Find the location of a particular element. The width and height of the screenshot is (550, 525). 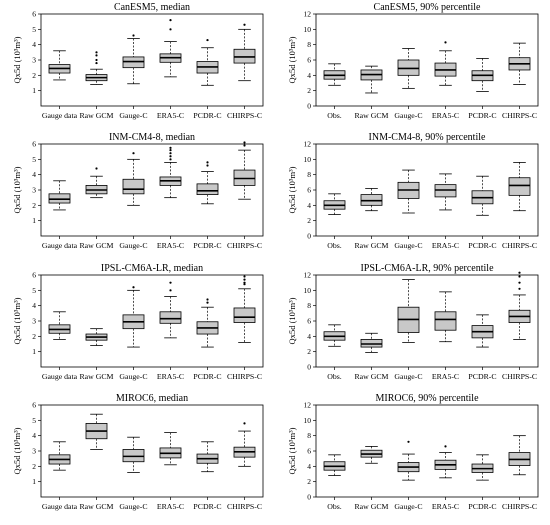

panel-title: CanESM5, 90% percentile is located at coordinates (427, 7).